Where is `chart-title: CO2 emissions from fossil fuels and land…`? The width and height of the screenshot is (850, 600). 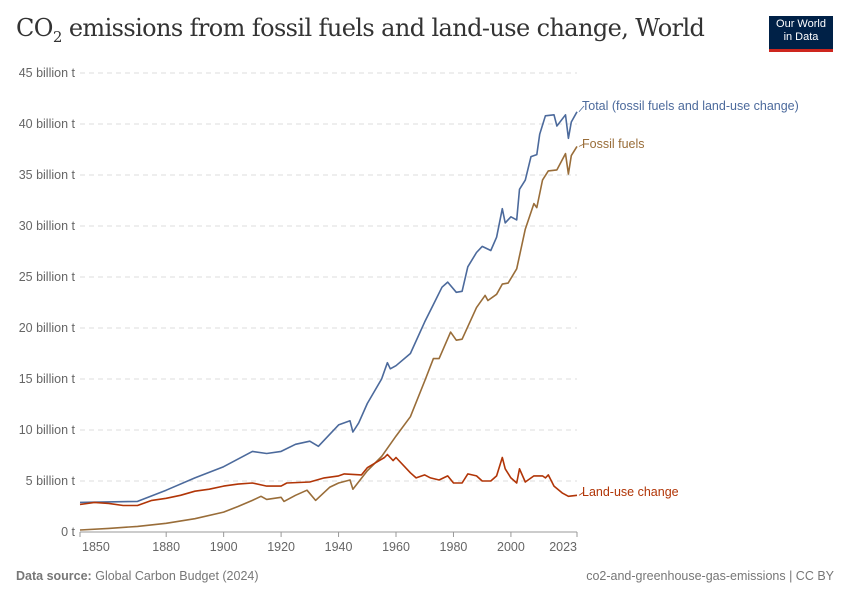 chart-title: CO2 emissions from fossil fuels and land… is located at coordinates (360, 30).